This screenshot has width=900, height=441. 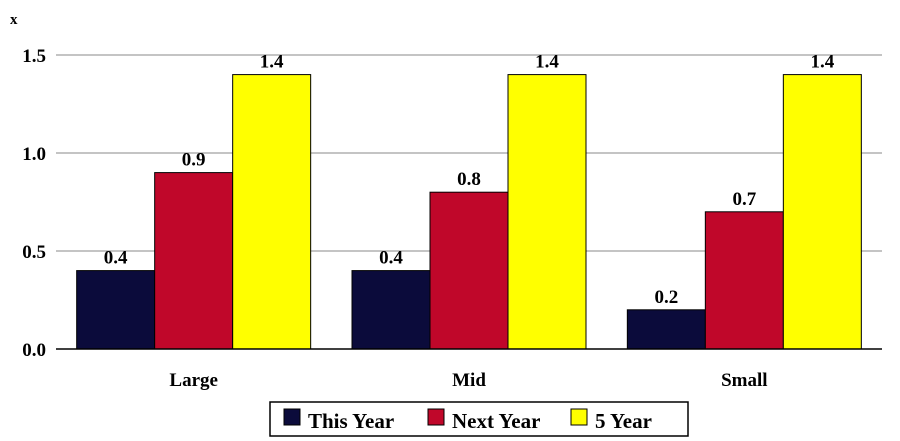 I want to click on data-label: 0.2, so click(x=666, y=297).